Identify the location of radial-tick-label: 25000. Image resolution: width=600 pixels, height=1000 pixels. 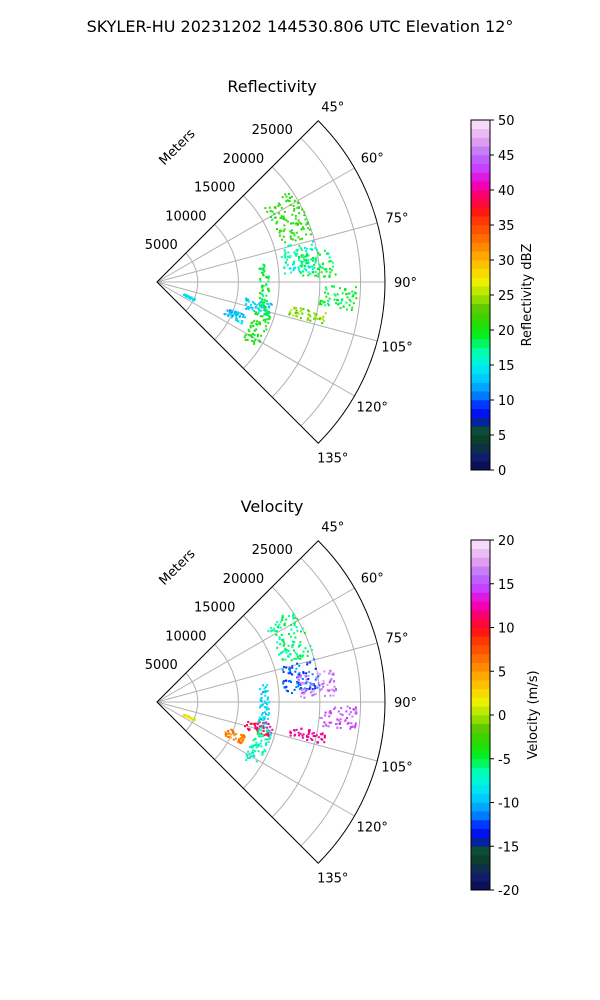
(272, 550).